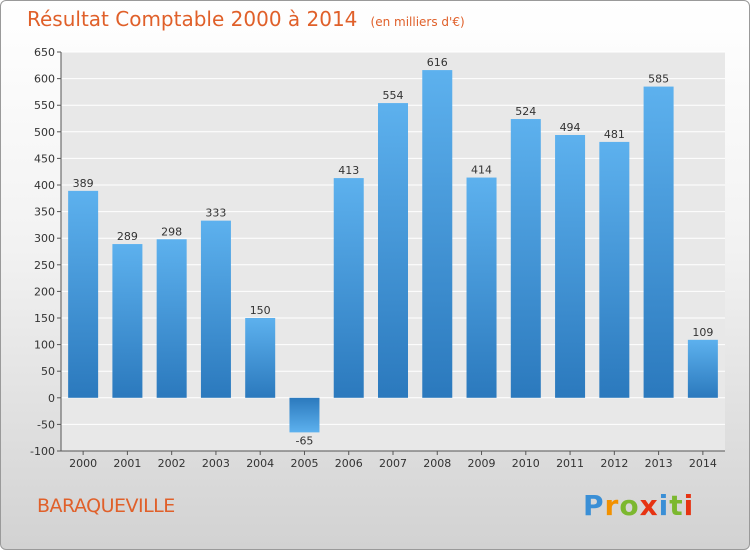 This screenshot has width=750, height=550. I want to click on data-label-2012: 481, so click(614, 134).